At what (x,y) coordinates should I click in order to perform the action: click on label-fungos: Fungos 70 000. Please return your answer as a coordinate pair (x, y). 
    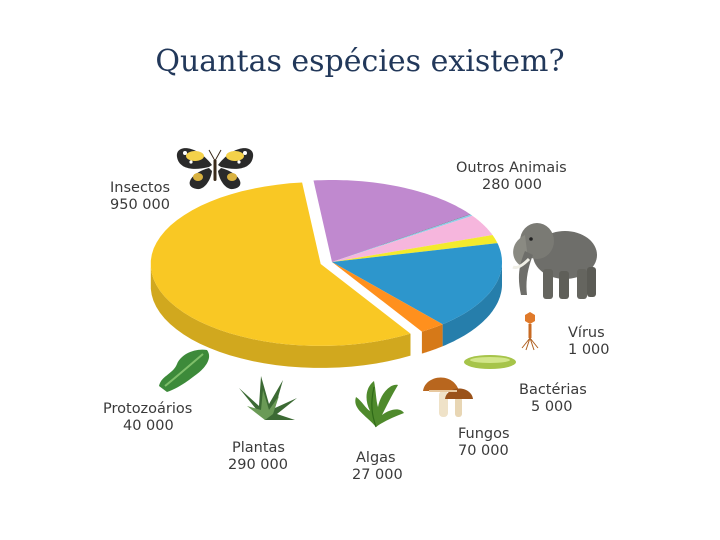
    Looking at the image, I should click on (484, 443).